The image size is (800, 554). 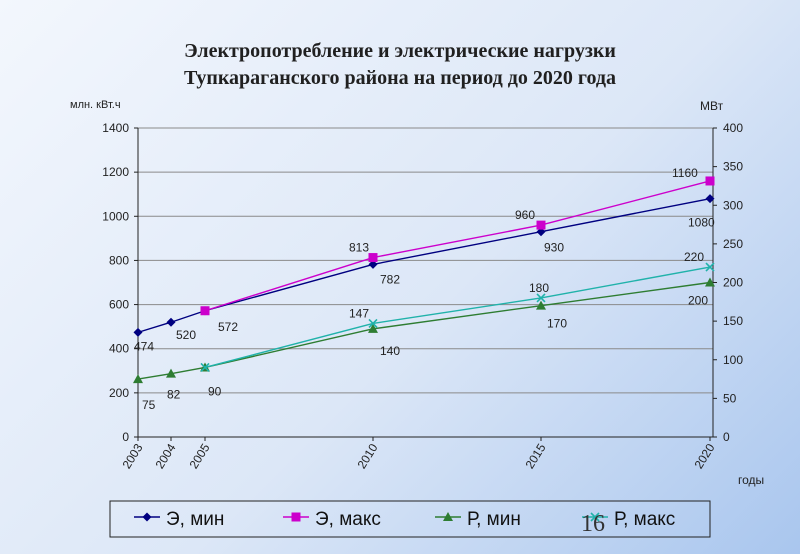 I want to click on data-label: 1160, so click(x=685, y=173).